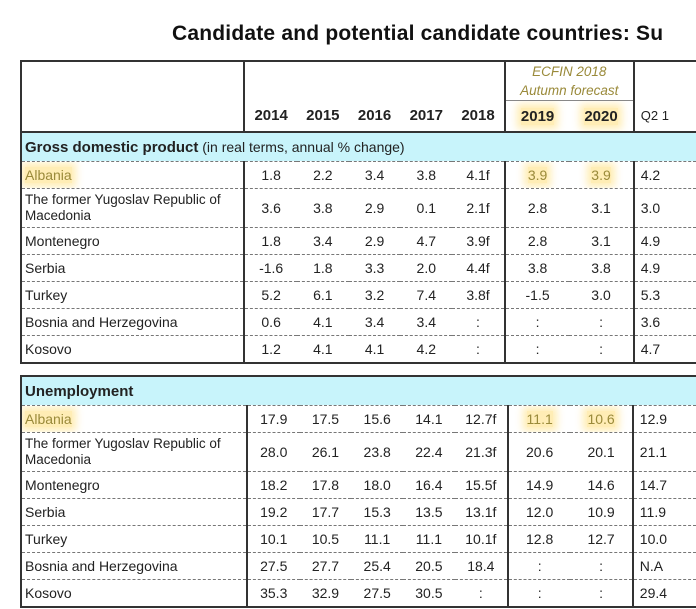 This screenshot has width=696, height=609. What do you see at coordinates (273, 485) in the screenshot?
I see `value-cell: 18.2` at bounding box center [273, 485].